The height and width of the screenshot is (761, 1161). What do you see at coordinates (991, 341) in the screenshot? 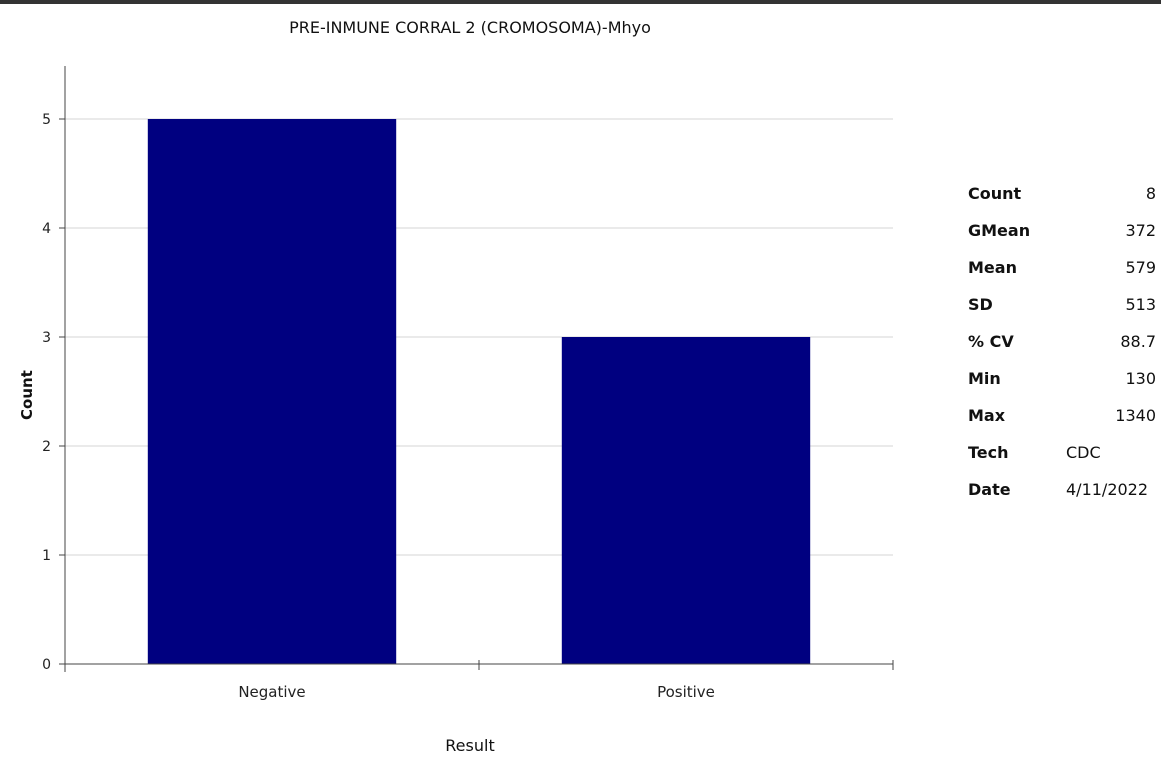
I see `stat-label: % CV` at bounding box center [991, 341].